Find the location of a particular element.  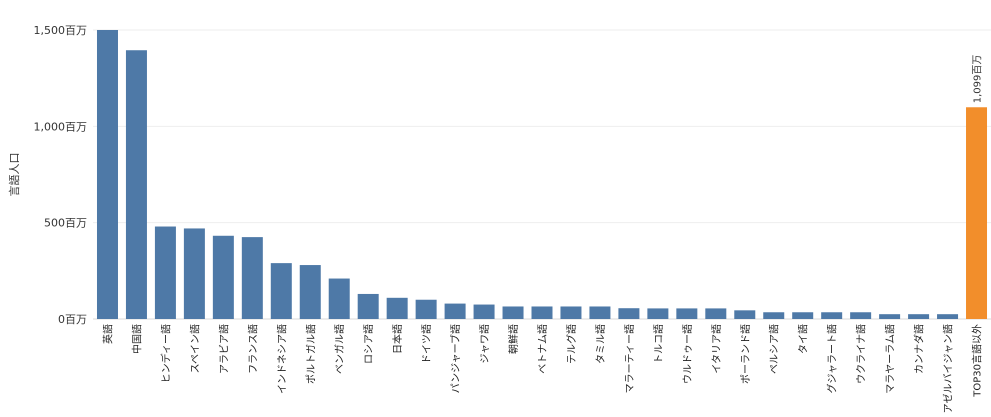

category-label: 中国語 is located at coordinates (136, 339).